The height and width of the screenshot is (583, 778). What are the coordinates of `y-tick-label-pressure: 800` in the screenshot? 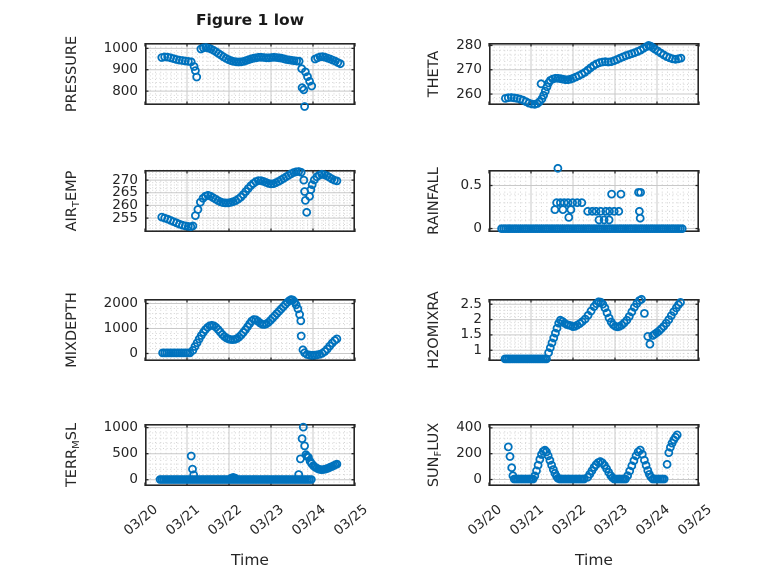 It's located at (125, 90).